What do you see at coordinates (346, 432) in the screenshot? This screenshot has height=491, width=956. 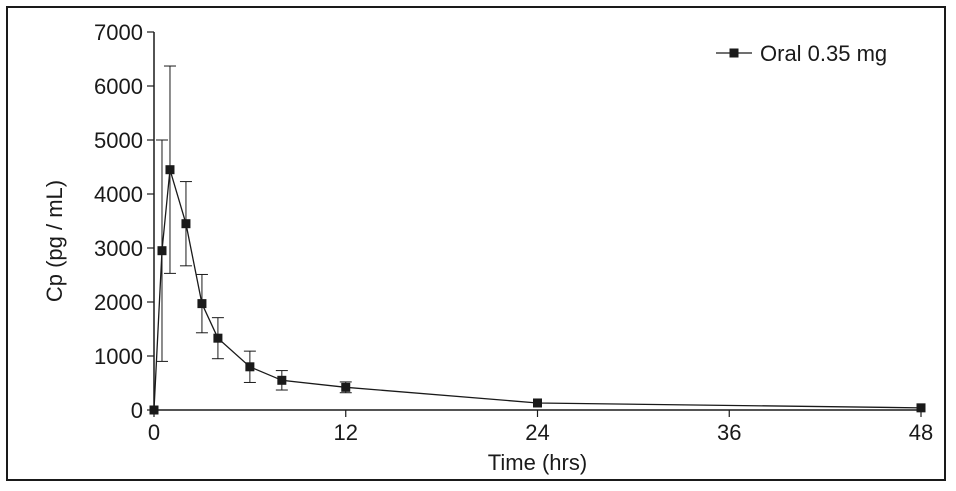 I see `x-tick-label: 12` at bounding box center [346, 432].